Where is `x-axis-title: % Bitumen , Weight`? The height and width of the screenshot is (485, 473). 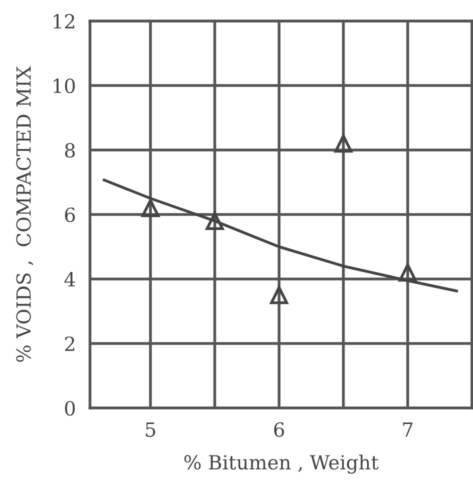
x-axis-title: % Bitumen , Weight is located at coordinates (281, 464).